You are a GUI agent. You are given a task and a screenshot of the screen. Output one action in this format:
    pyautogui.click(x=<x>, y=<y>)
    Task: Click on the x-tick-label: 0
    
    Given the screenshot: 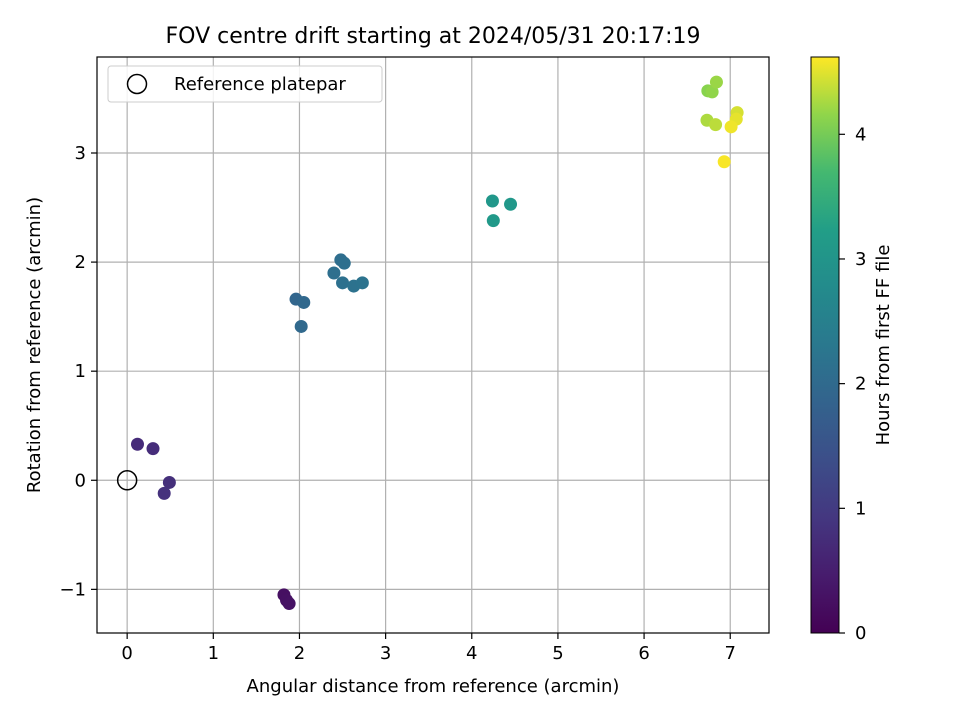 What is the action you would take?
    pyautogui.click(x=126, y=653)
    